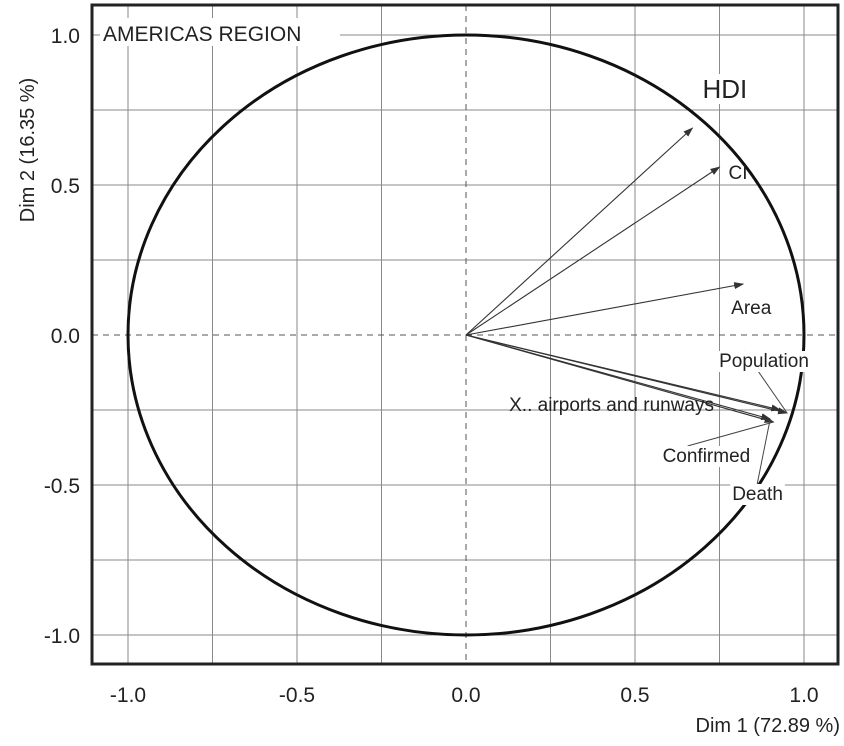 This screenshot has height=746, width=844. I want to click on x-tick-label: 1.0, so click(803, 695).